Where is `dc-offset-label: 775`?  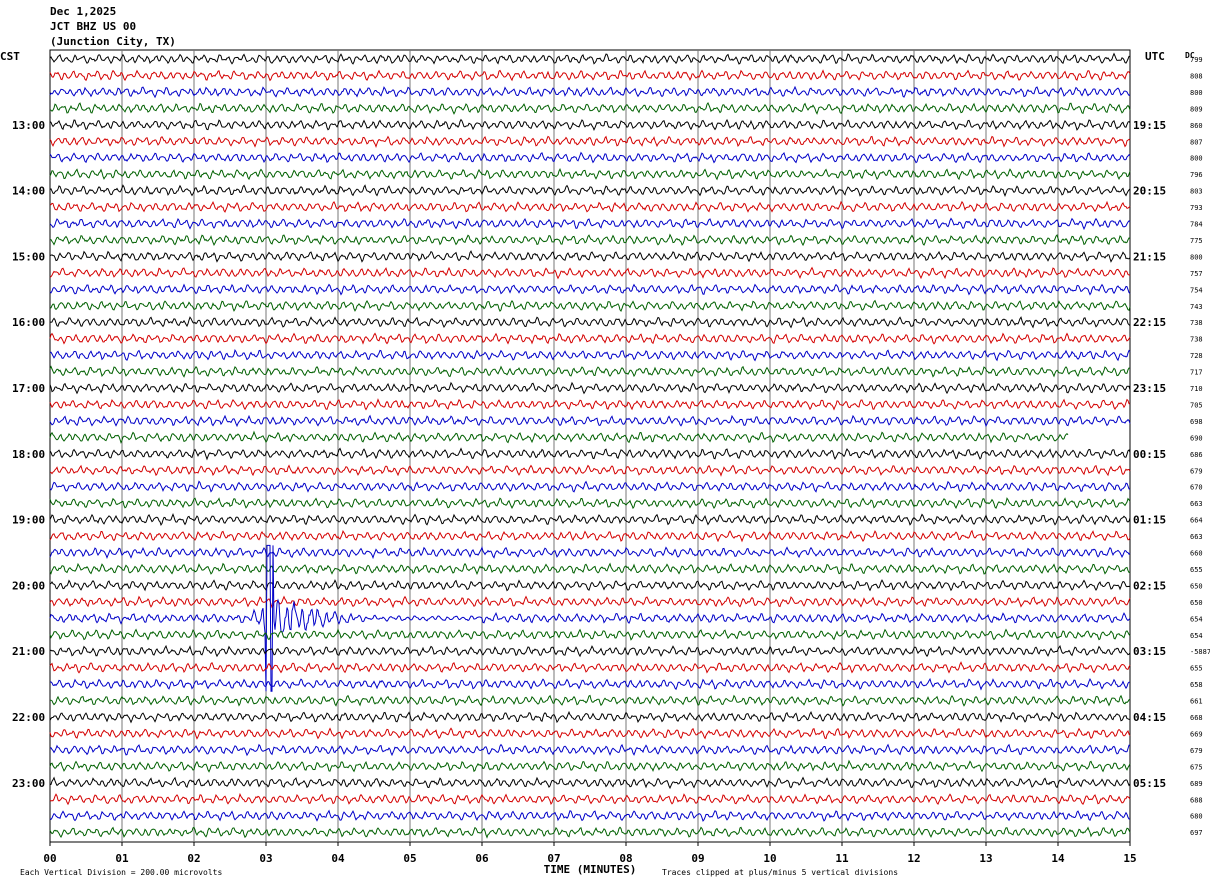 dc-offset-label: 775 is located at coordinates (1196, 241).